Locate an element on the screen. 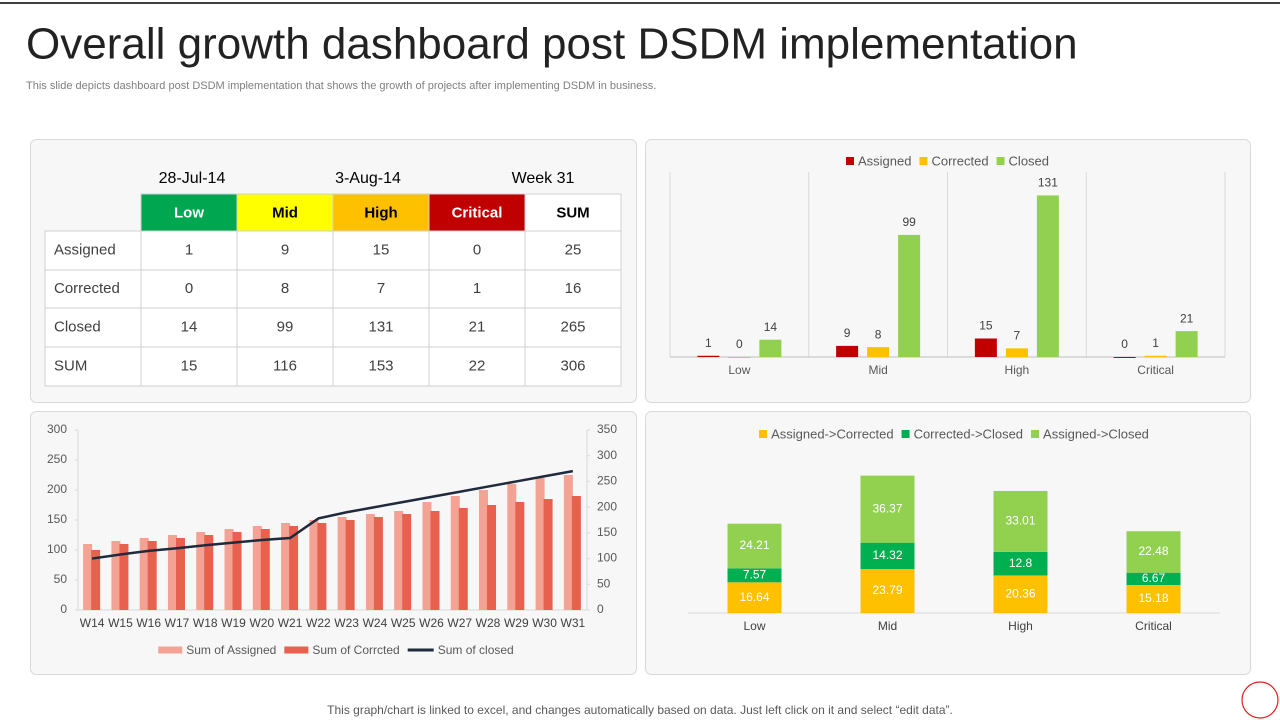  x-tick-label: W22 is located at coordinates (318, 623).